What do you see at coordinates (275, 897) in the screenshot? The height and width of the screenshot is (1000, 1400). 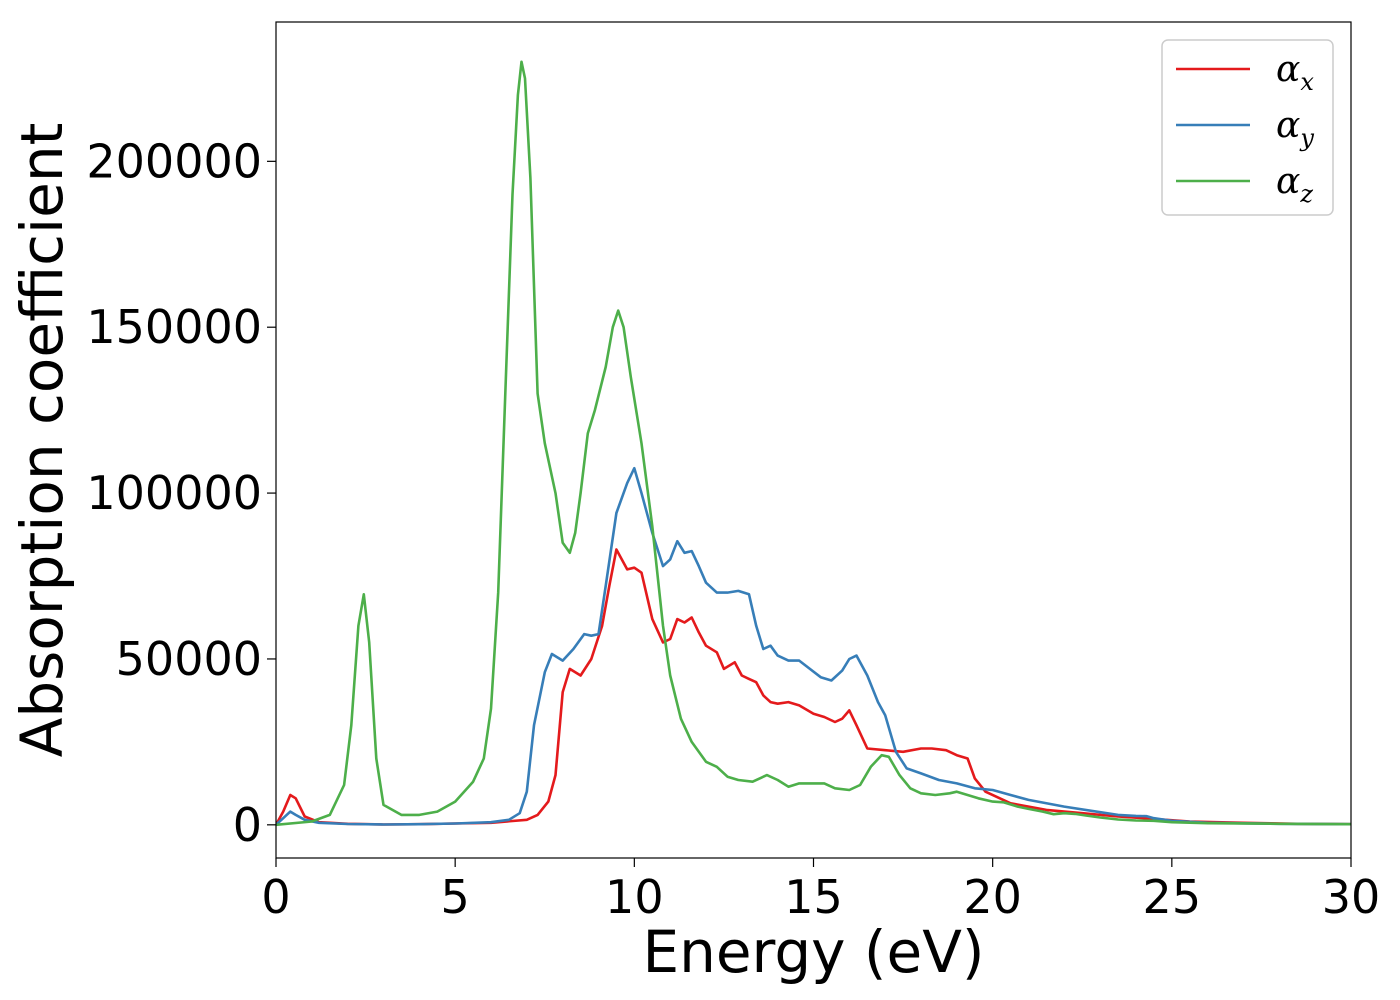 I see `x-tick-label: 0` at bounding box center [275, 897].